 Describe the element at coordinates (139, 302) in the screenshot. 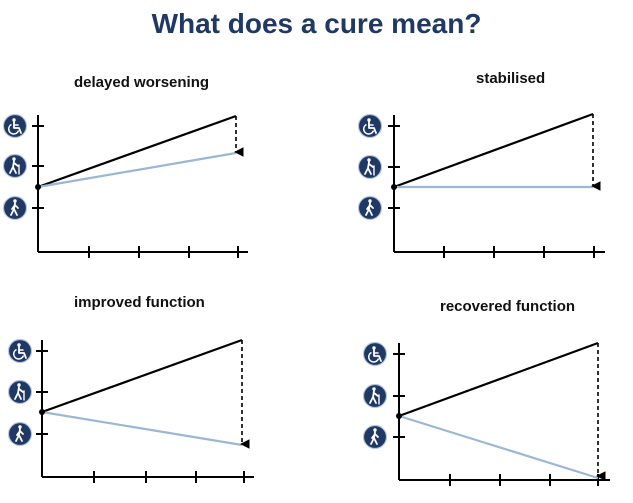

I see `panel-title-improved-function: improved function` at that location.